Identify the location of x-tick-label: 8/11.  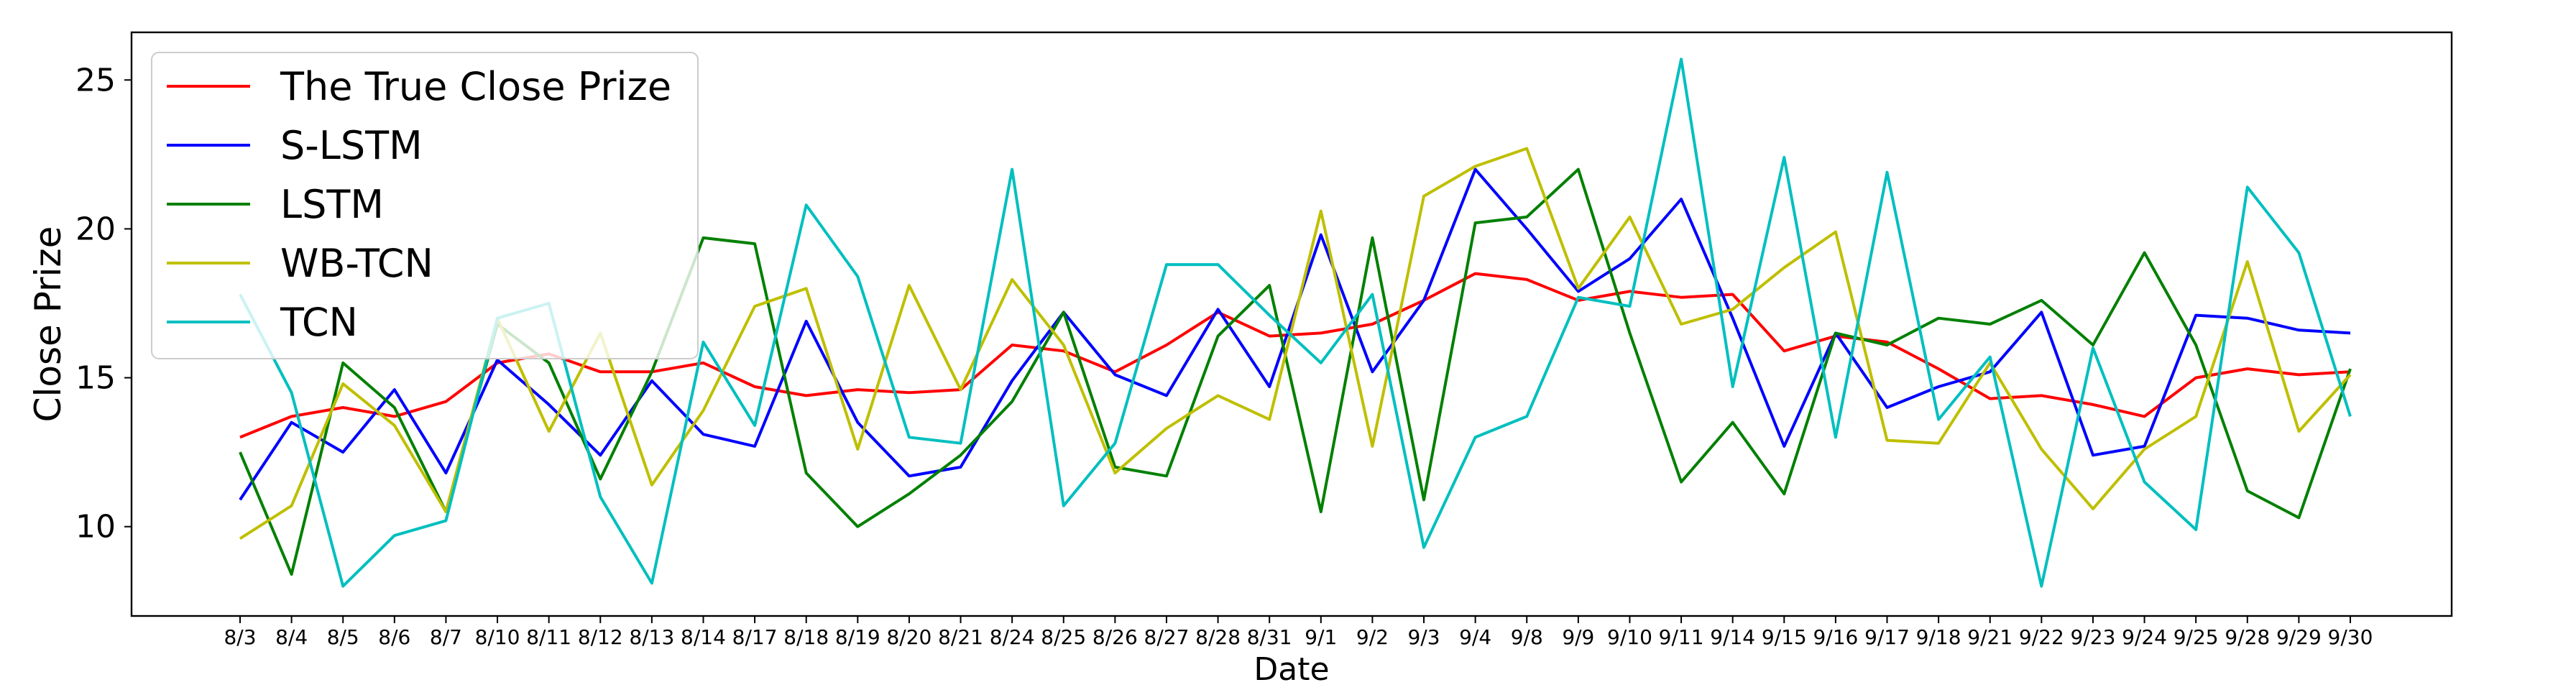
(548, 637).